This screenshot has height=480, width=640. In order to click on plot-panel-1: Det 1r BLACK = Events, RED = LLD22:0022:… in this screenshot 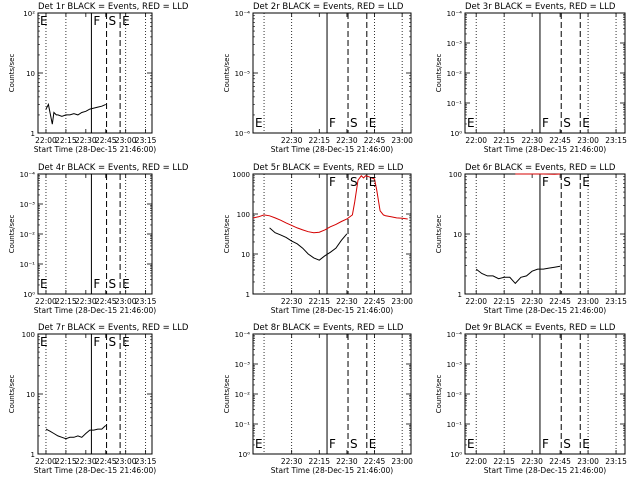, I will do `click(98, 78)`.